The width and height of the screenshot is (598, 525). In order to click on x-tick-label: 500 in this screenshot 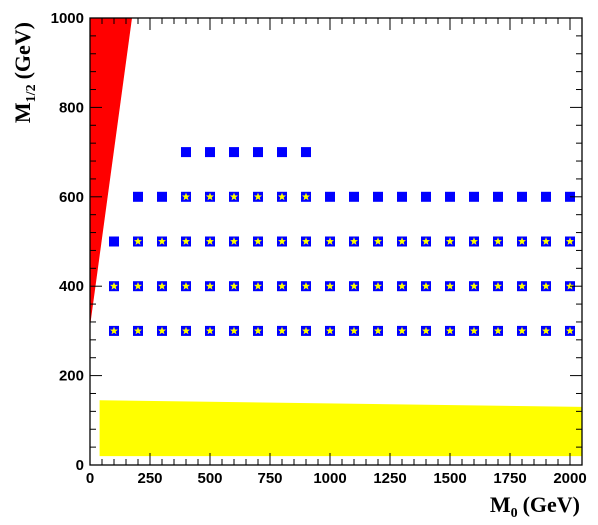, I will do `click(209, 478)`.